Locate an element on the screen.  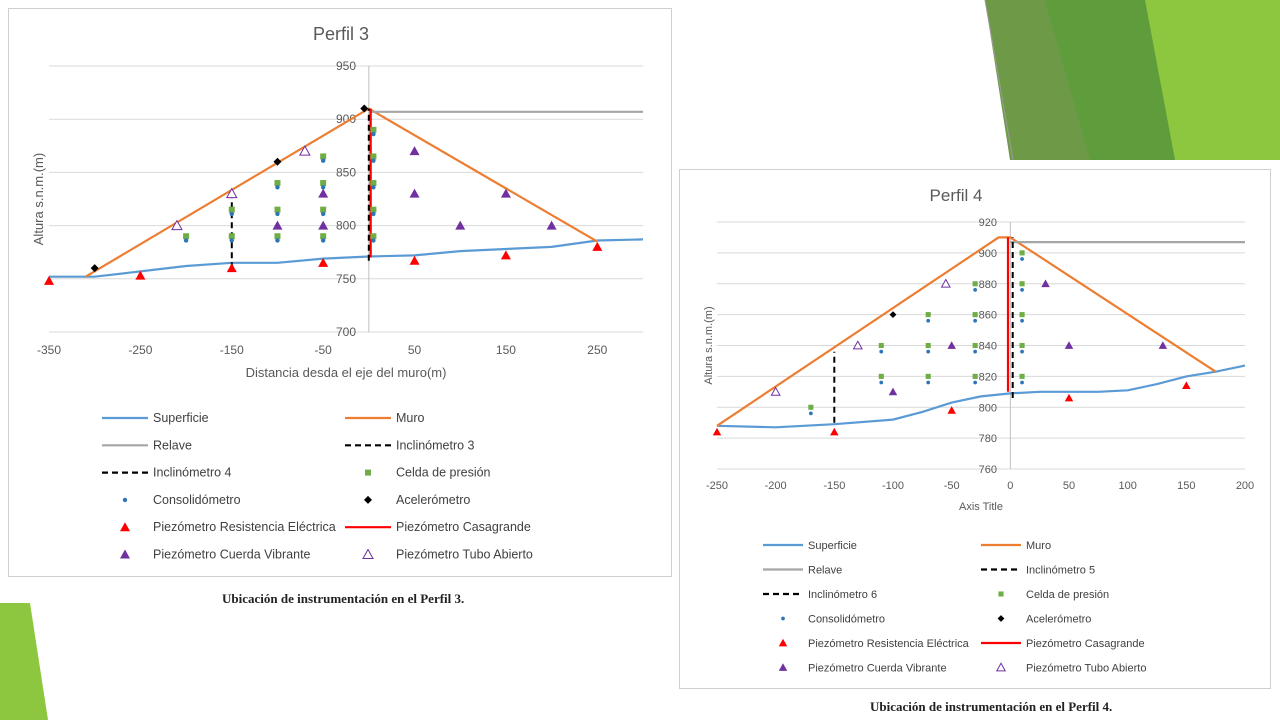
x-tick-label: 250 is located at coordinates (597, 350).